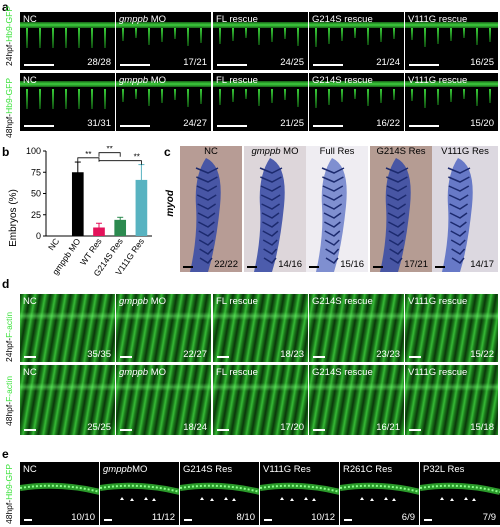 Image resolution: width=500 pixels, height=527 pixels. Describe the element at coordinates (33, 151) in the screenshot. I see `y-tick-label: 100` at that location.